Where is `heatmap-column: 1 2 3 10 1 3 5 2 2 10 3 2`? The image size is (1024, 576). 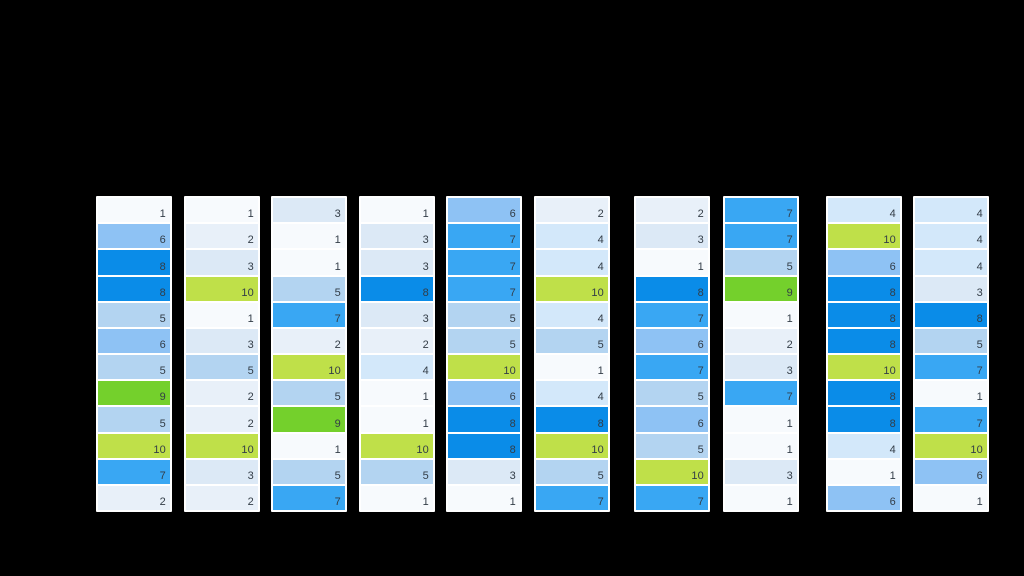
heatmap-column: 1 2 3 10 1 3 5 2 2 10 3 2 is located at coordinates (222, 354).